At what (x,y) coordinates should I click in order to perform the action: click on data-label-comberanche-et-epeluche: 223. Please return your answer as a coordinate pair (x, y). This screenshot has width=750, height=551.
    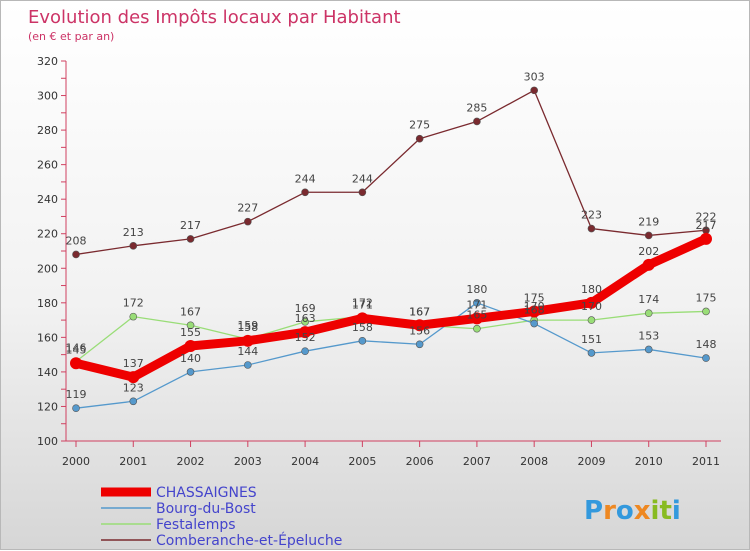
    Looking at the image, I should click on (591, 215).